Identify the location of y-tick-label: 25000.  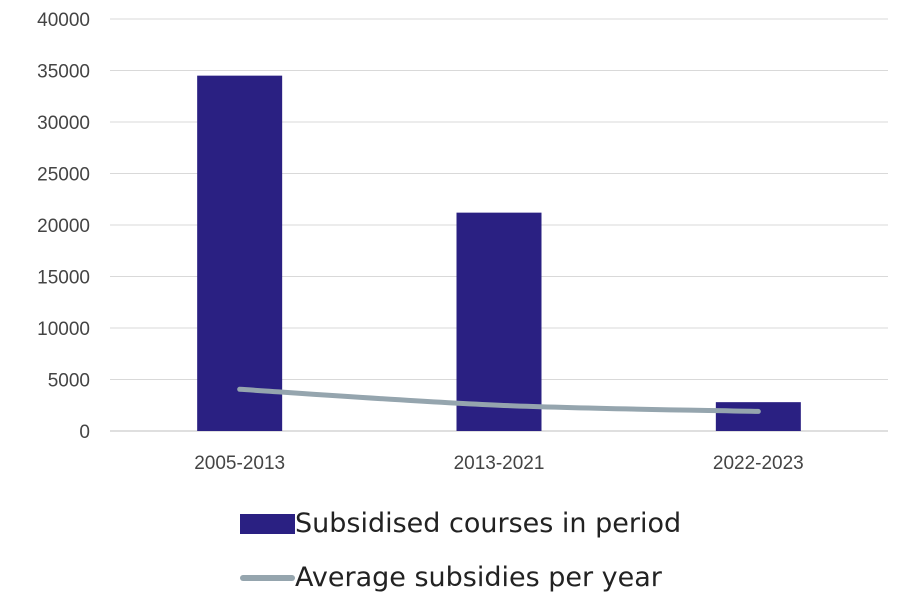
(63, 175).